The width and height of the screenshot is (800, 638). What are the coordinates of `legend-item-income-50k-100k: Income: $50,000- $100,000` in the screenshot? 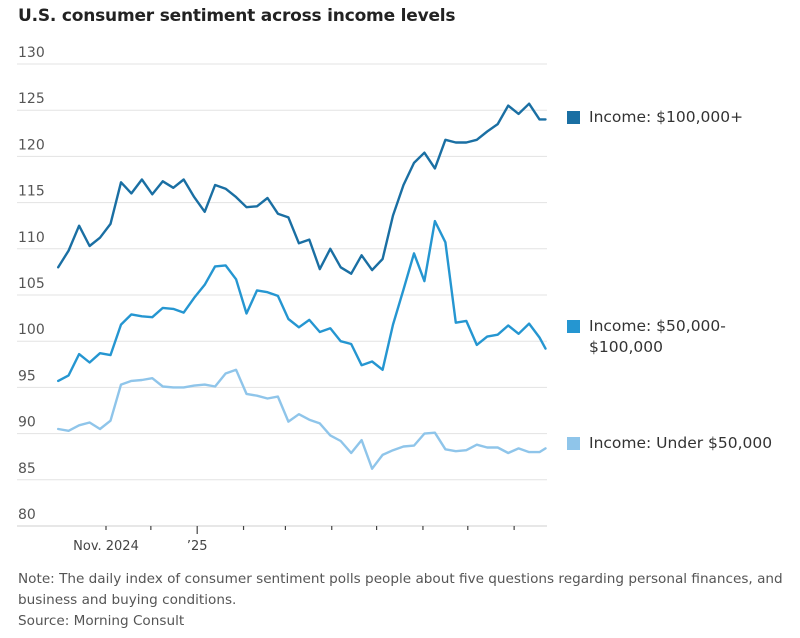 It's located at (653, 337).